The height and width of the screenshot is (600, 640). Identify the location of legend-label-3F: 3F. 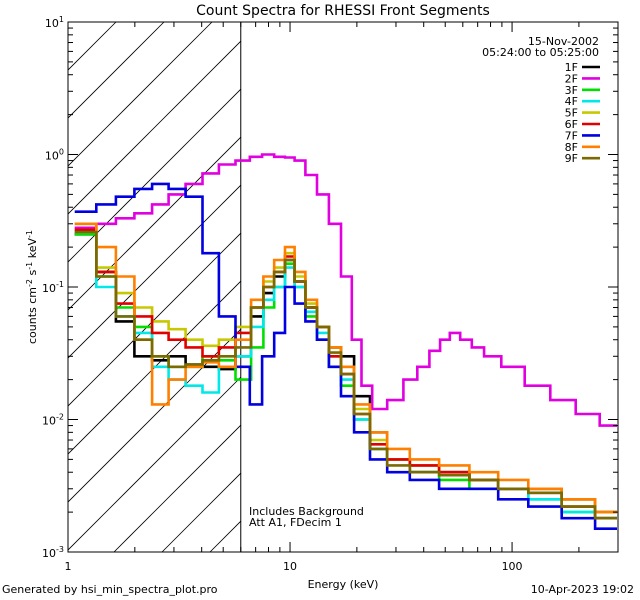
(571, 90).